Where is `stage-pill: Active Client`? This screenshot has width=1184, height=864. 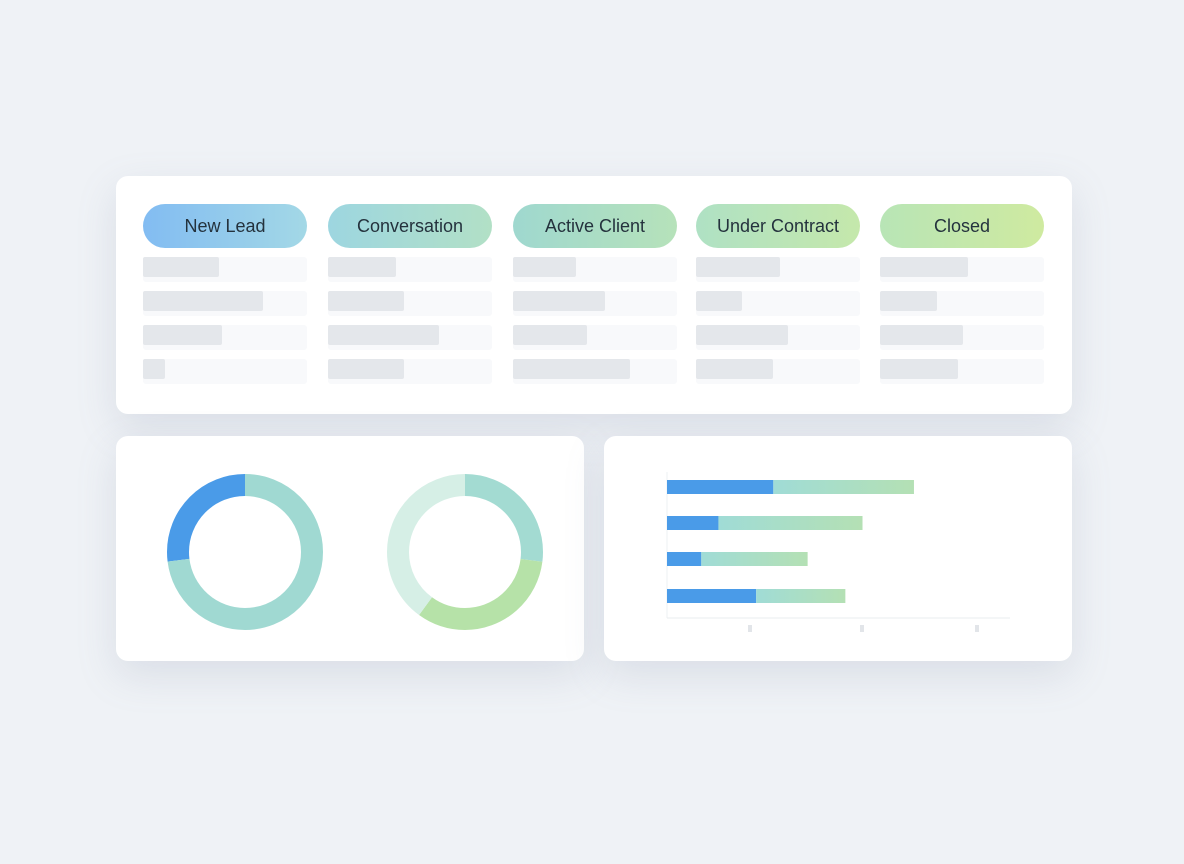
stage-pill: Active Client is located at coordinates (595, 226).